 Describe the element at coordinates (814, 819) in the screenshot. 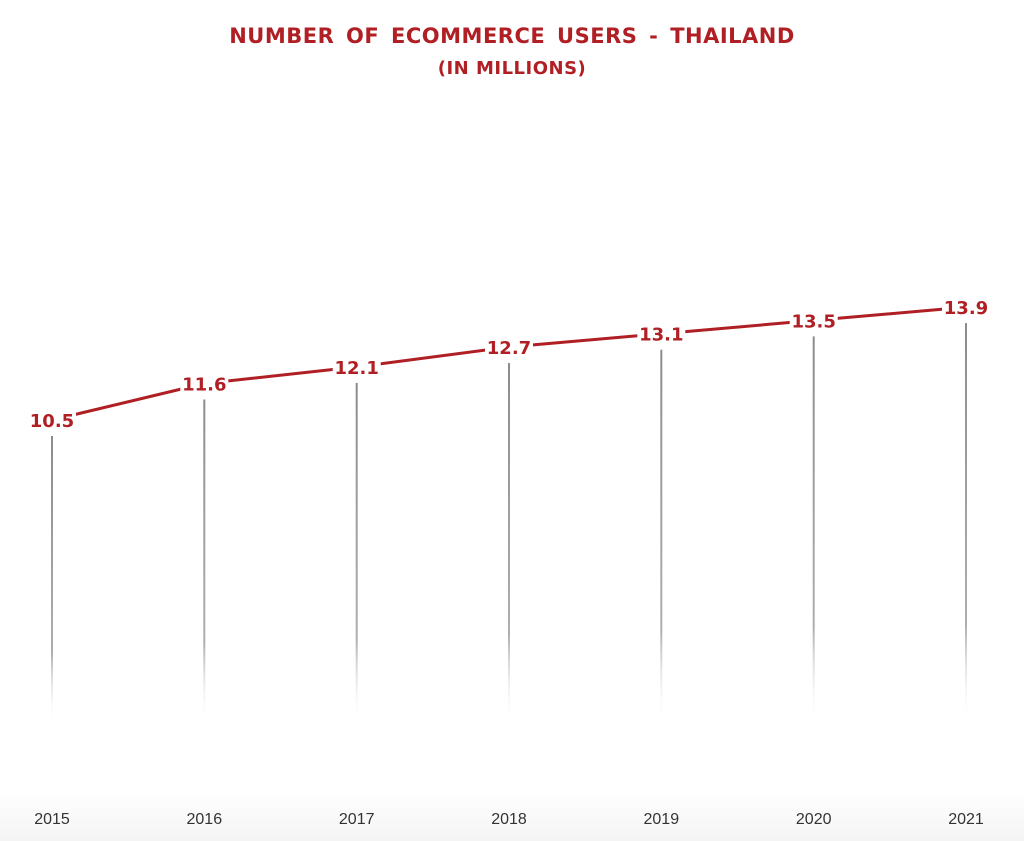

I see `x-tick-label: 2020` at that location.